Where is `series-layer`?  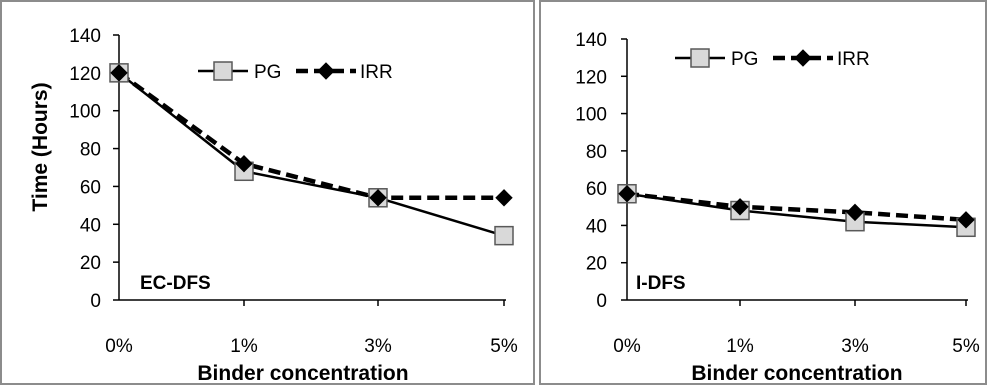
series-layer is located at coordinates (796, 210).